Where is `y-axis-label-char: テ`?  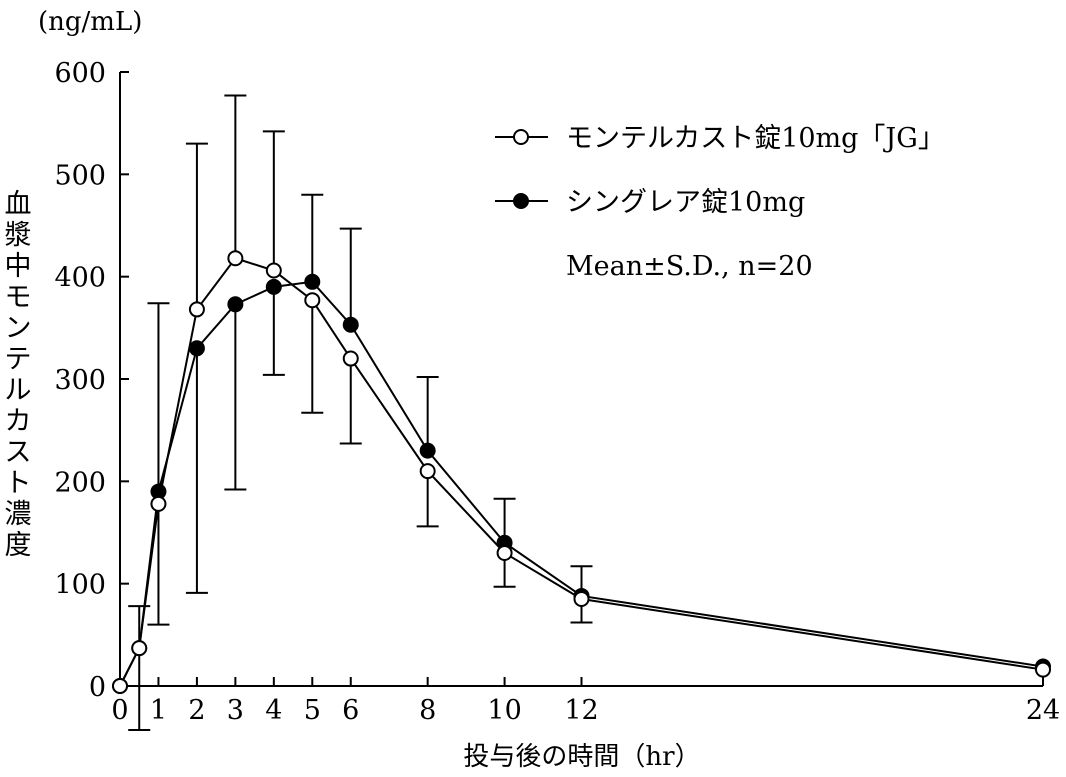 y-axis-label-char: テ is located at coordinates (18, 359).